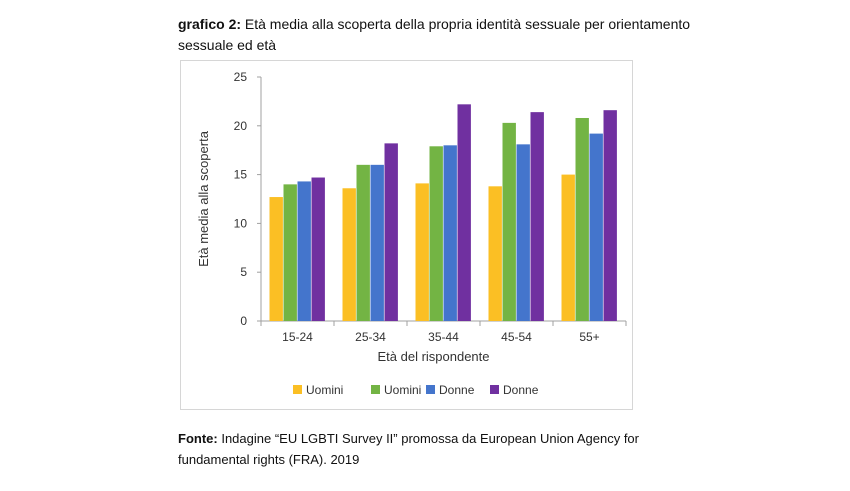 The width and height of the screenshot is (850, 491). Describe the element at coordinates (596, 227) in the screenshot. I see `bar-55+-3` at that location.